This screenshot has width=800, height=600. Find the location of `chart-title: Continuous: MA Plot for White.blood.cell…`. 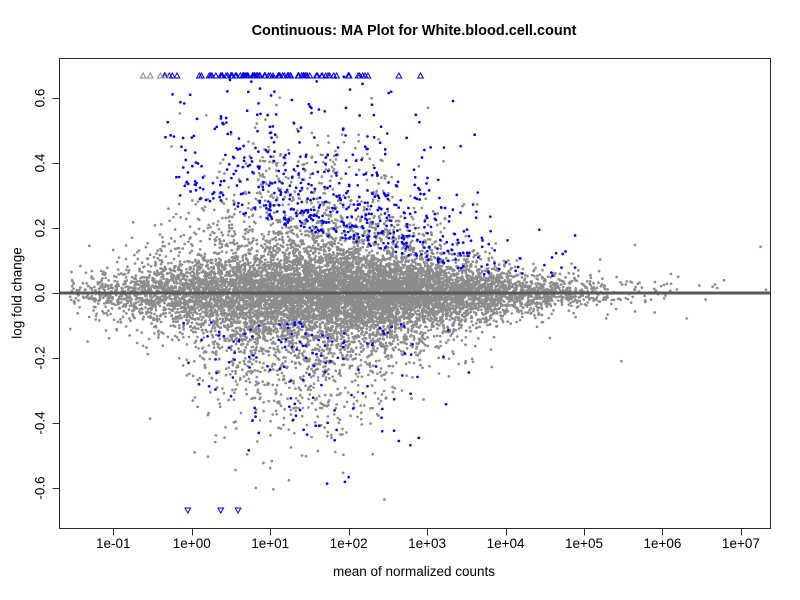

chart-title: Continuous: MA Plot for White.blood.cell… is located at coordinates (414, 31).